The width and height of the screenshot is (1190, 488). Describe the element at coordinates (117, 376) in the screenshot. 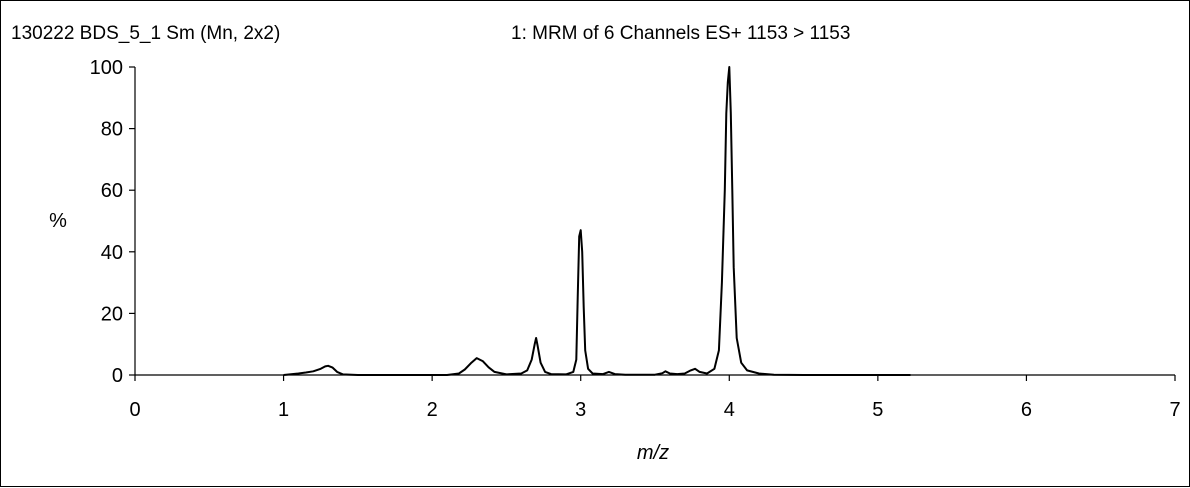

I see `y-tick-label: 0` at that location.